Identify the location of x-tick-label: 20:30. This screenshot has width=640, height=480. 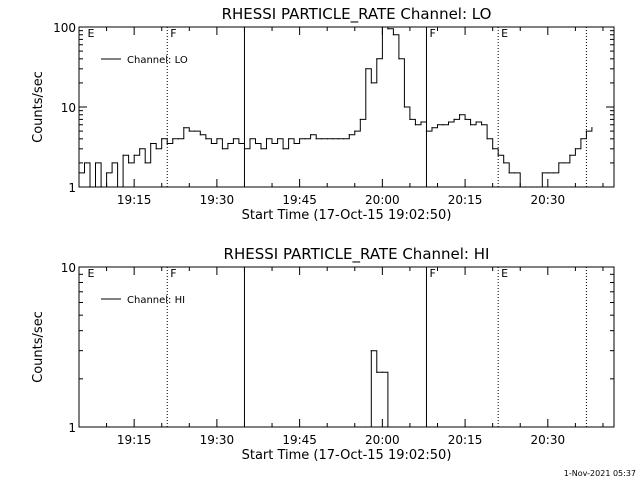
(548, 200).